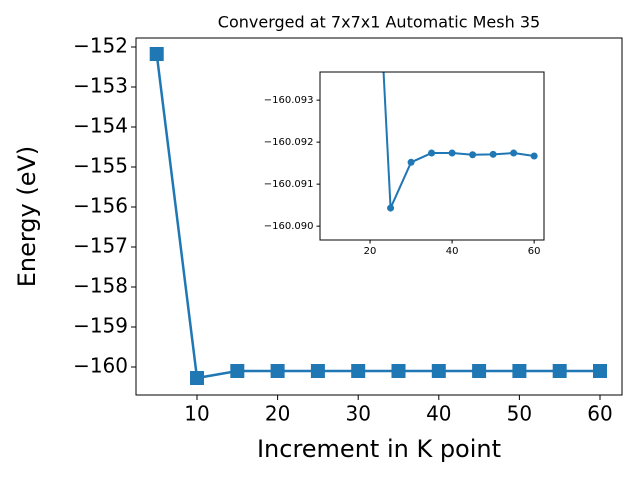 The width and height of the screenshot is (640, 480). What do you see at coordinates (100, 166) in the screenshot?
I see `y-tick-label: −155` at bounding box center [100, 166].